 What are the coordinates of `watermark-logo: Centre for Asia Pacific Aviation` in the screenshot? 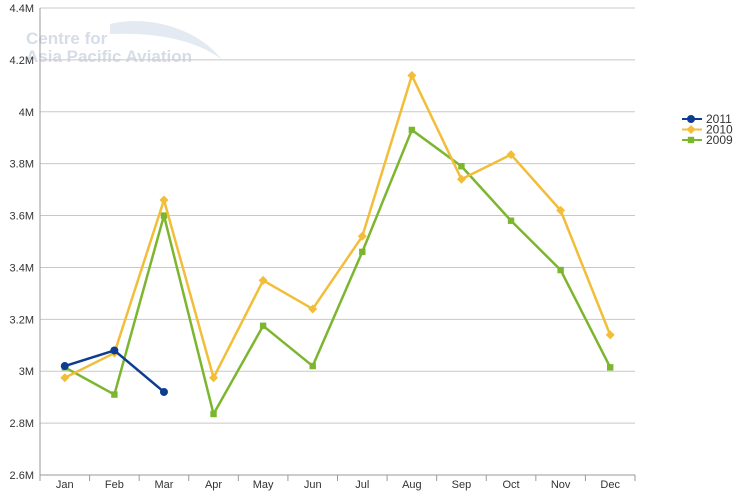 It's located at (124, 43).